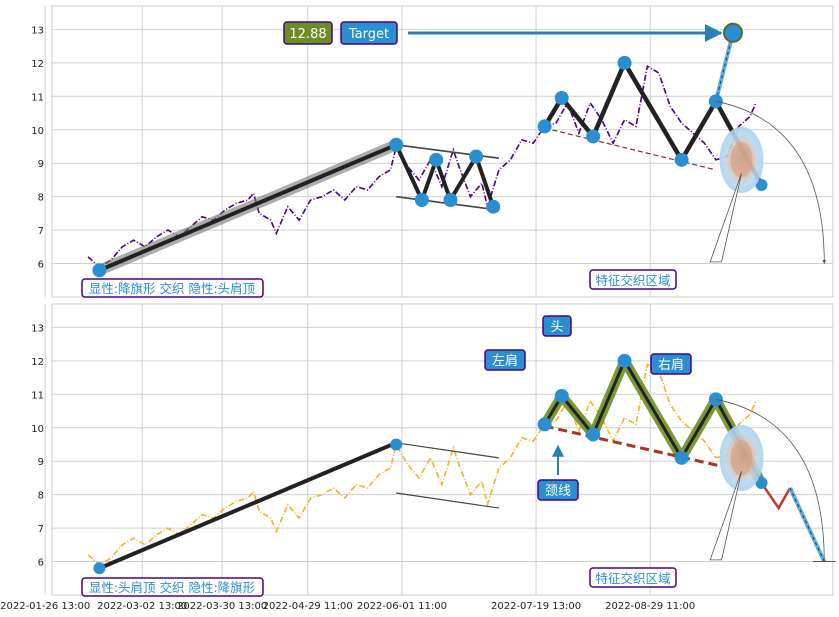 The image size is (839, 617). I want to click on target-label: Target, so click(368, 34).